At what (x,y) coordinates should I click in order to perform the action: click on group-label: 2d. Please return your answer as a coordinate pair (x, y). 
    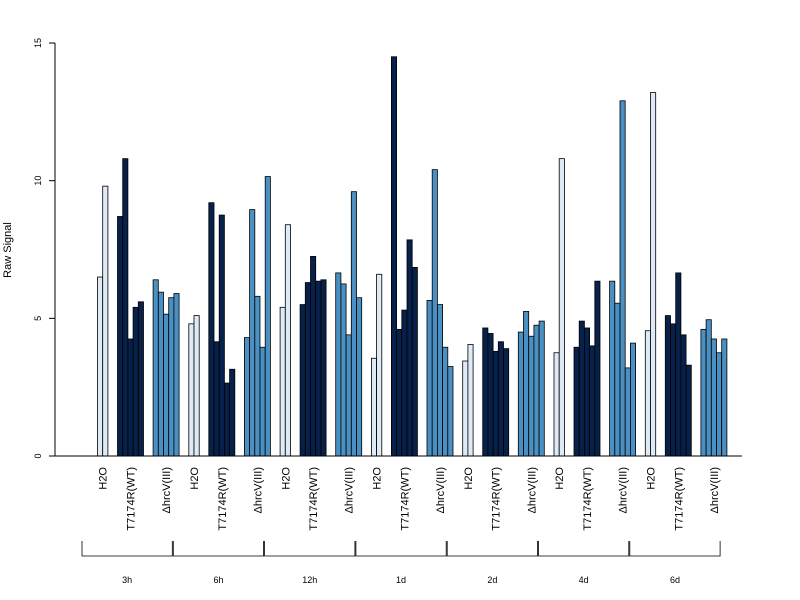
    Looking at the image, I should click on (492, 580).